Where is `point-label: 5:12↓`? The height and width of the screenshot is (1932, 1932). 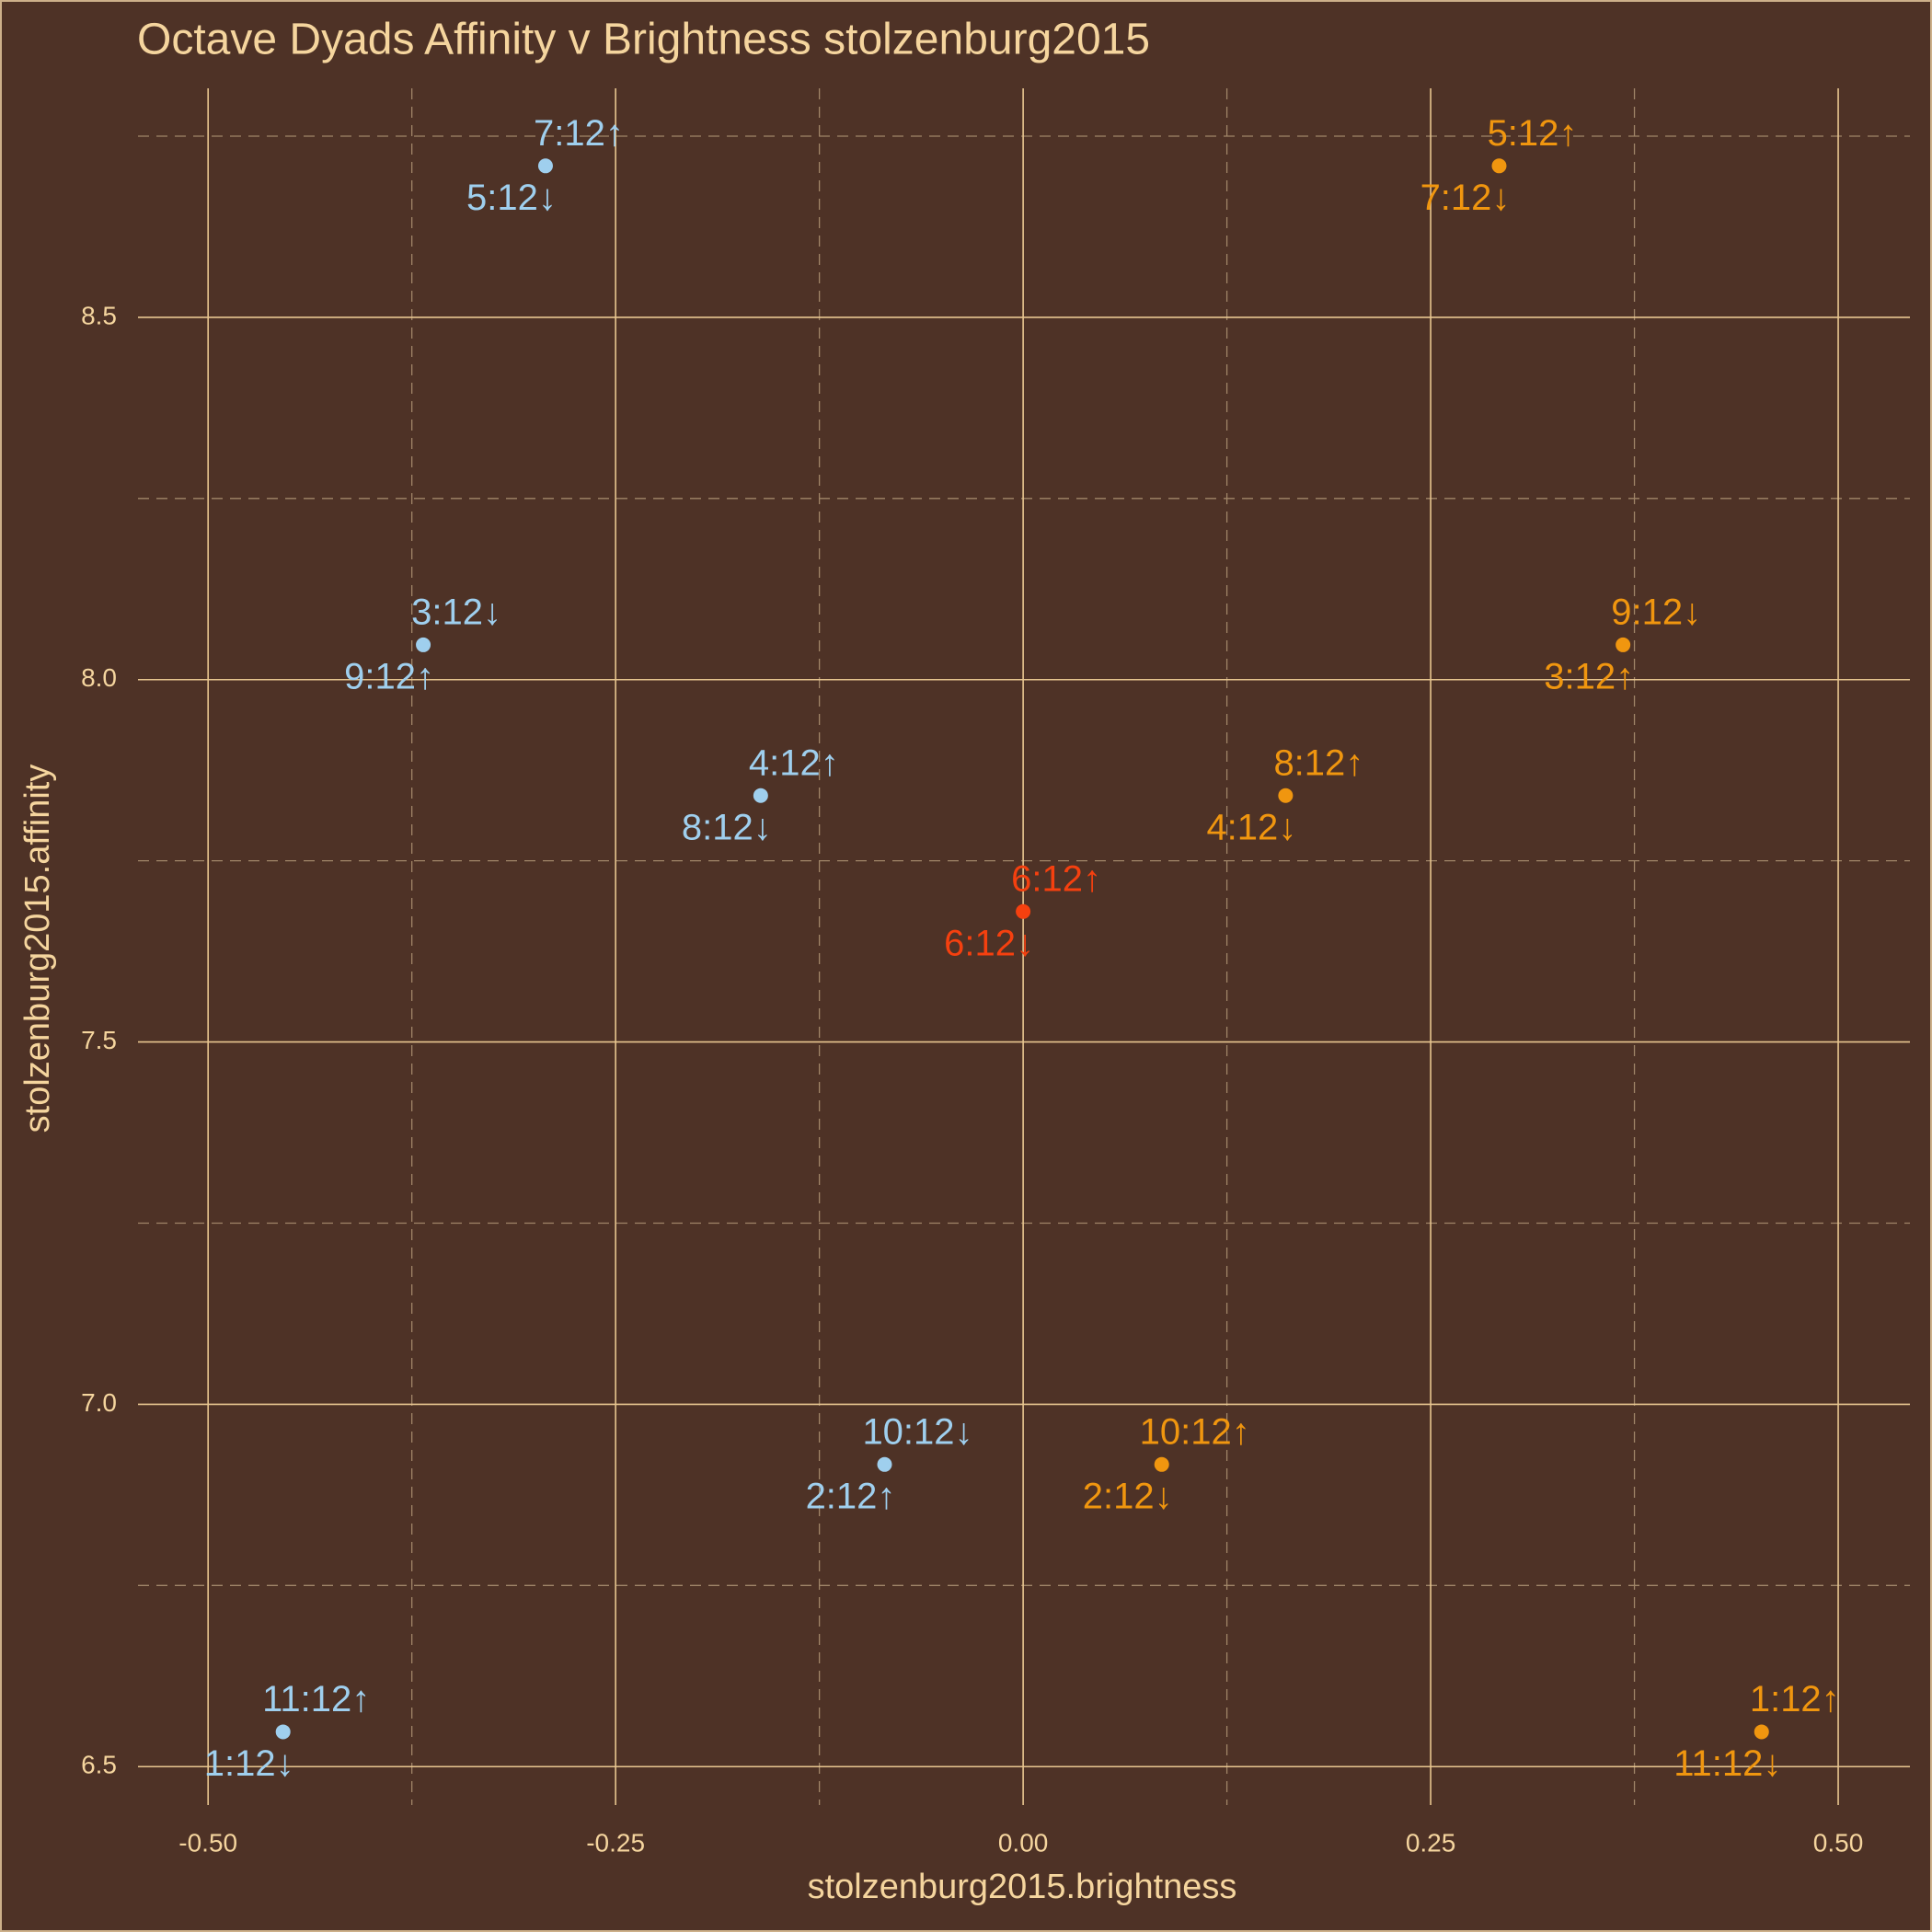
point-label: 5:12↓ is located at coordinates (511, 198).